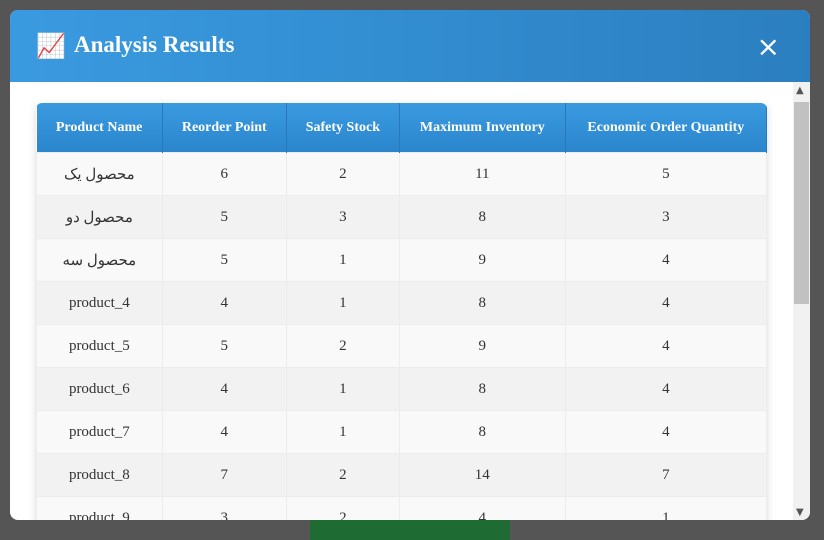 Image resolution: width=824 pixels, height=540 pixels. What do you see at coordinates (224, 128) in the screenshot?
I see `column-header: Reorder Point` at bounding box center [224, 128].